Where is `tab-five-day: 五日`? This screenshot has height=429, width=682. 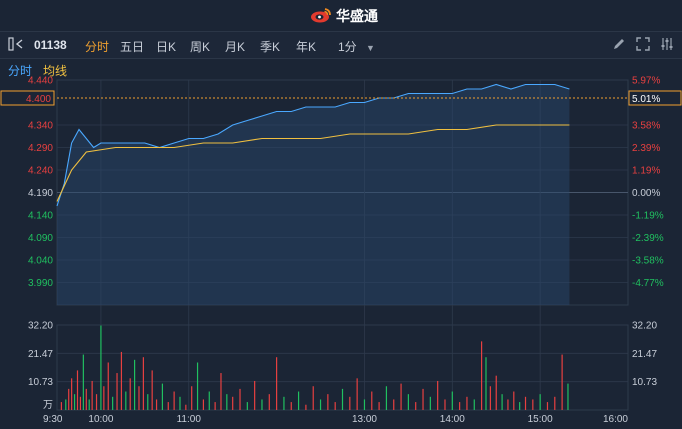 tab-five-day: 五日 is located at coordinates (132, 47).